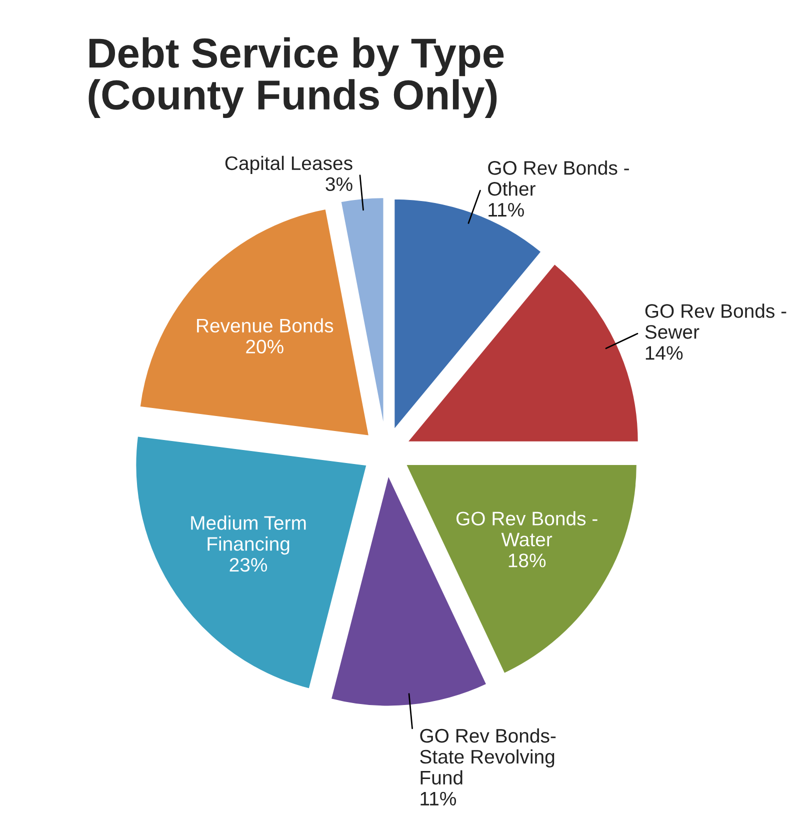  I want to click on slice-label: Revenue Bonds, so click(265, 325).